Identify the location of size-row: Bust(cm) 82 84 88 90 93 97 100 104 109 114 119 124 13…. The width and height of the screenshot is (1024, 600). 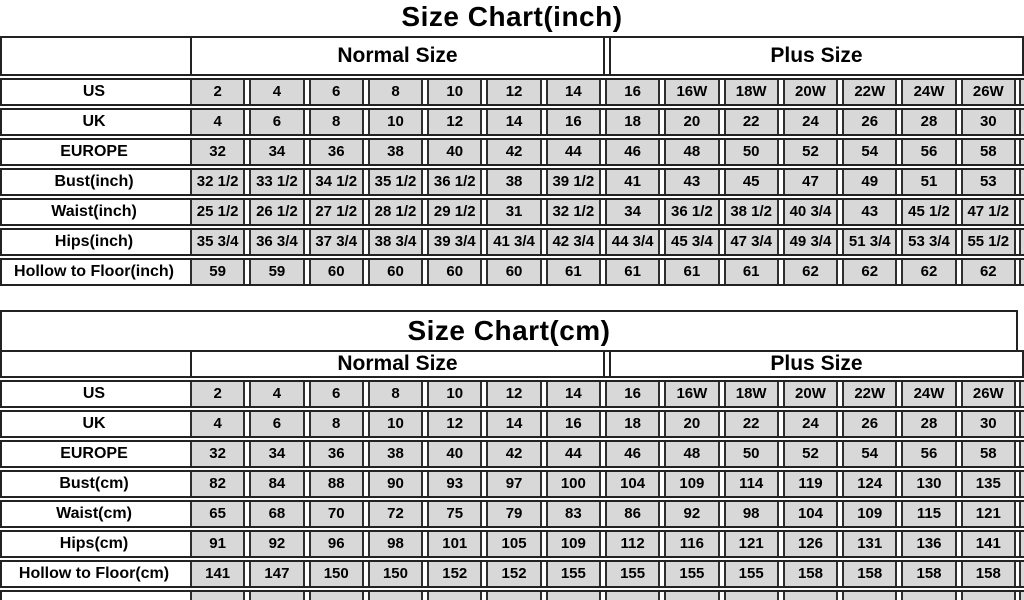
(512, 484).